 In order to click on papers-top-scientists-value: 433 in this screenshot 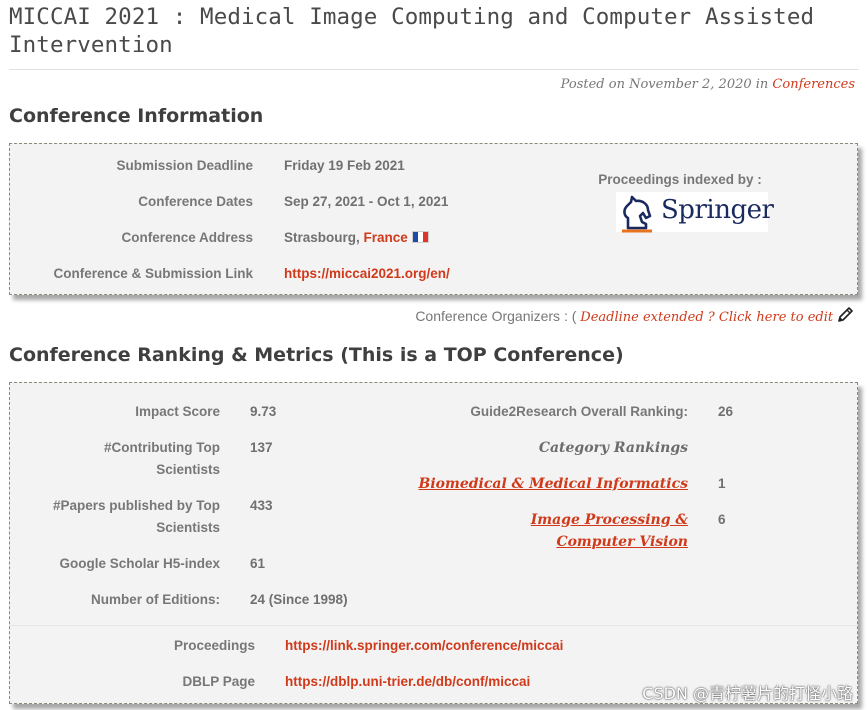, I will do `click(261, 505)`.